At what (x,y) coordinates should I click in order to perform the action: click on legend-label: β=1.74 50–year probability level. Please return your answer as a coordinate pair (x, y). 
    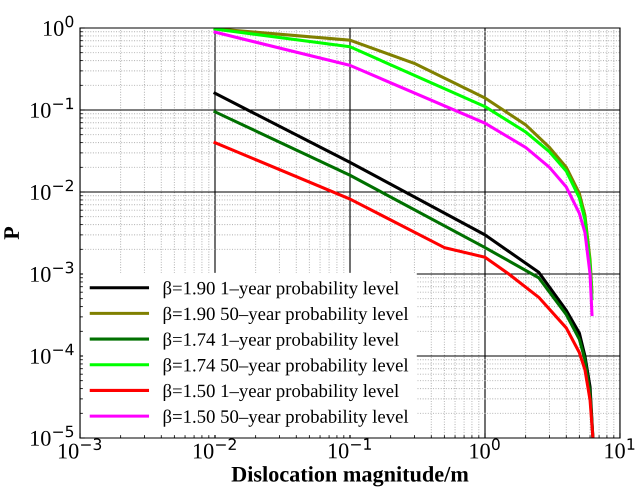
    Looking at the image, I should click on (286, 367).